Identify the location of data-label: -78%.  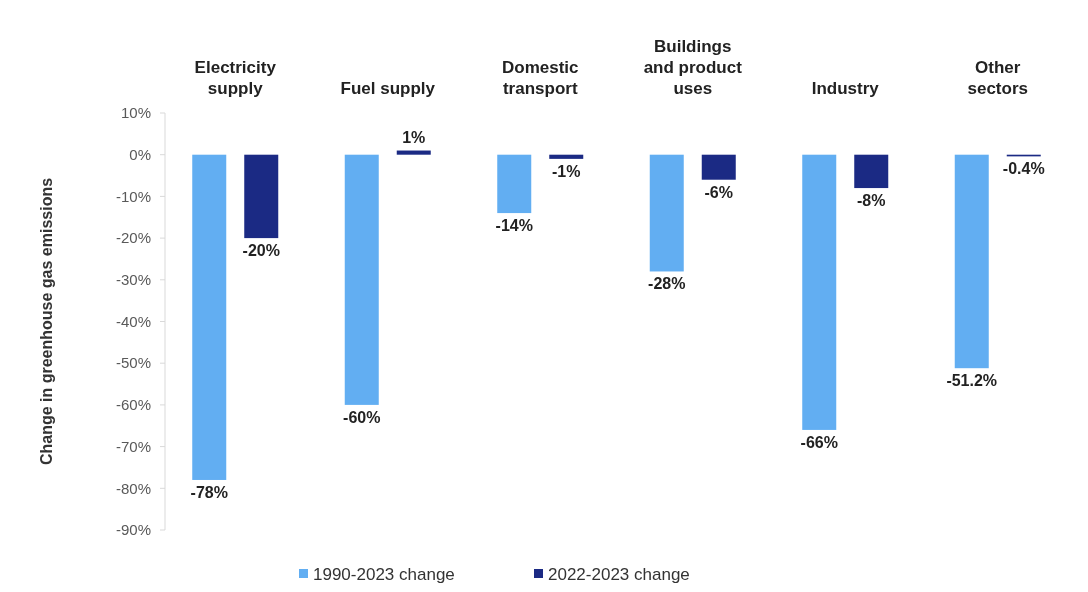
(209, 492).